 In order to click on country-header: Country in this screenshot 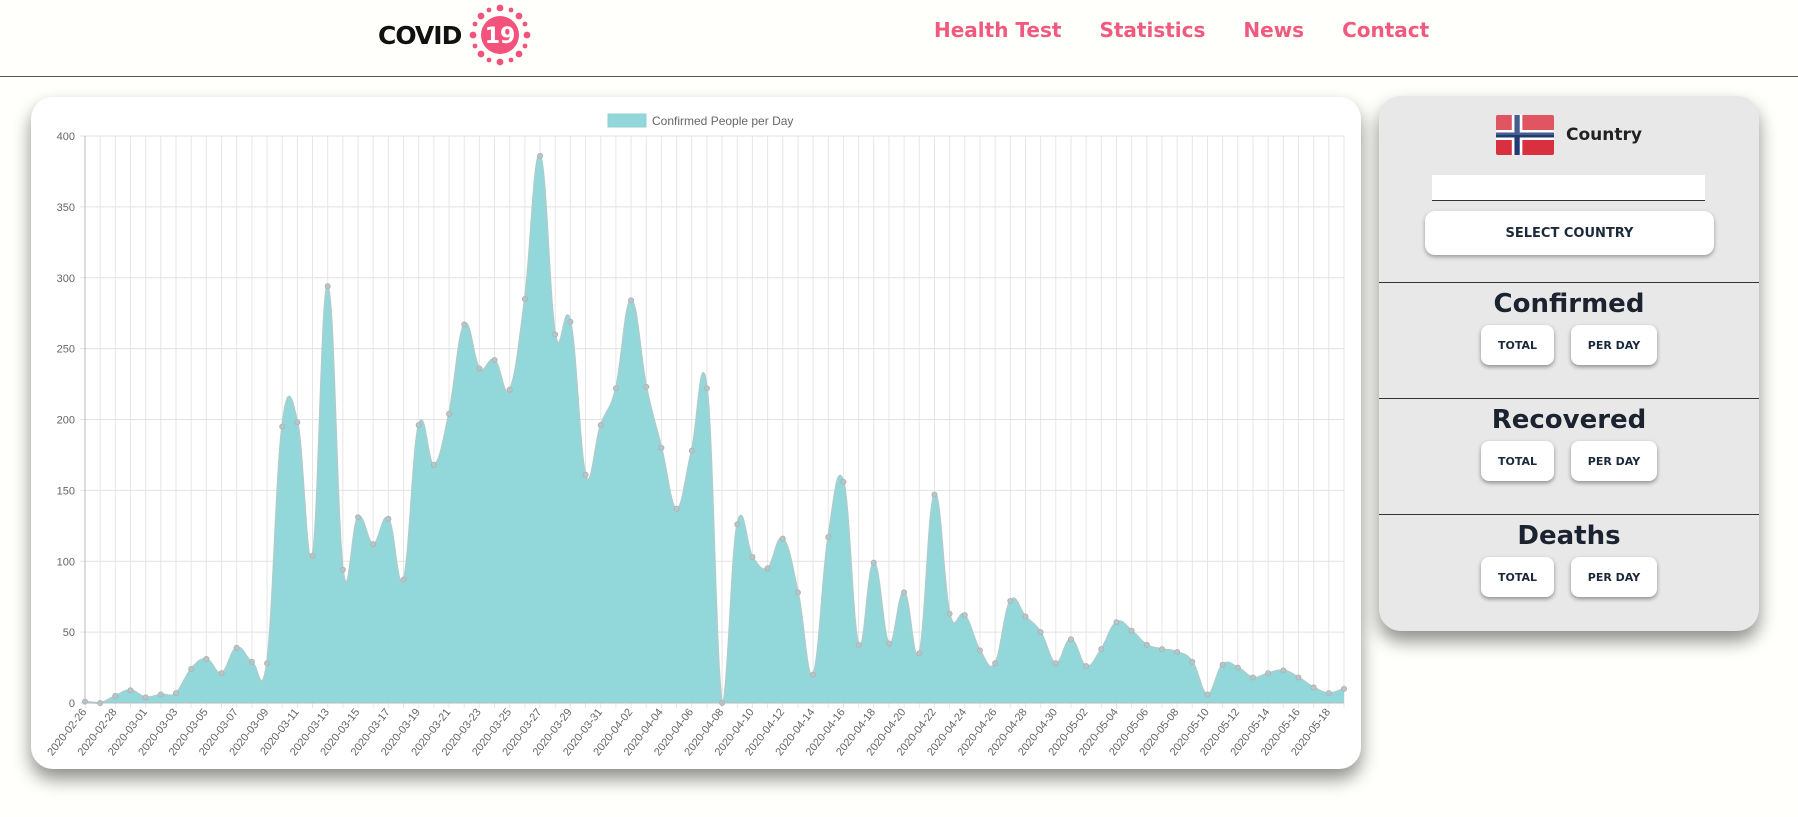, I will do `click(1569, 135)`.